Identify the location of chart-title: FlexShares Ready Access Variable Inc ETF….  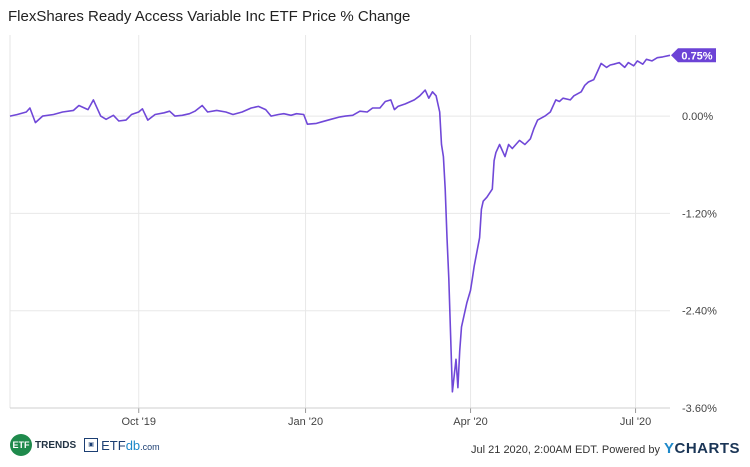
(209, 16).